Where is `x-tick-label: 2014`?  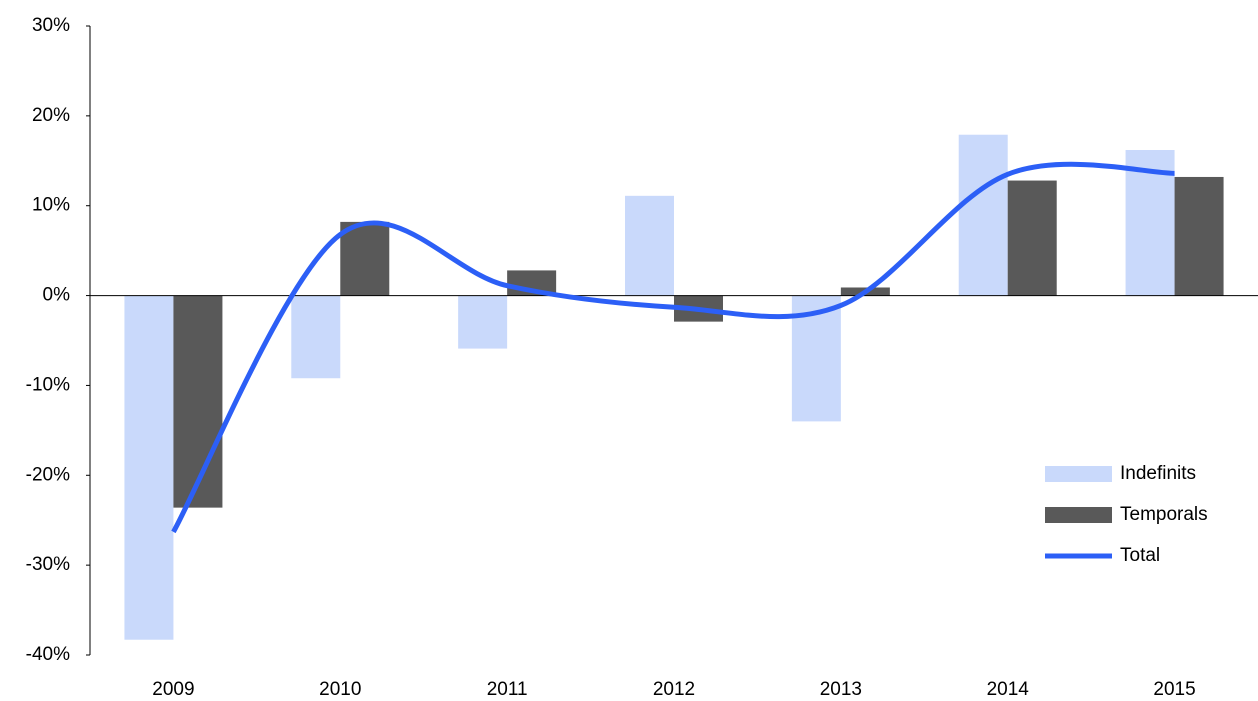
x-tick-label: 2014 is located at coordinates (1008, 689).